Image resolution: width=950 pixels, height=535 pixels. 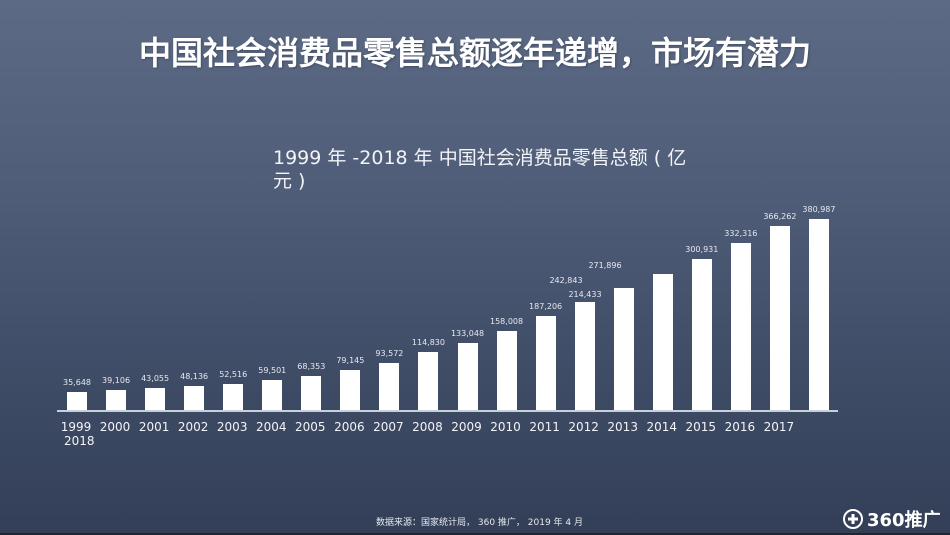 I want to click on x-tick-label-2006: 2006, so click(x=349, y=427).